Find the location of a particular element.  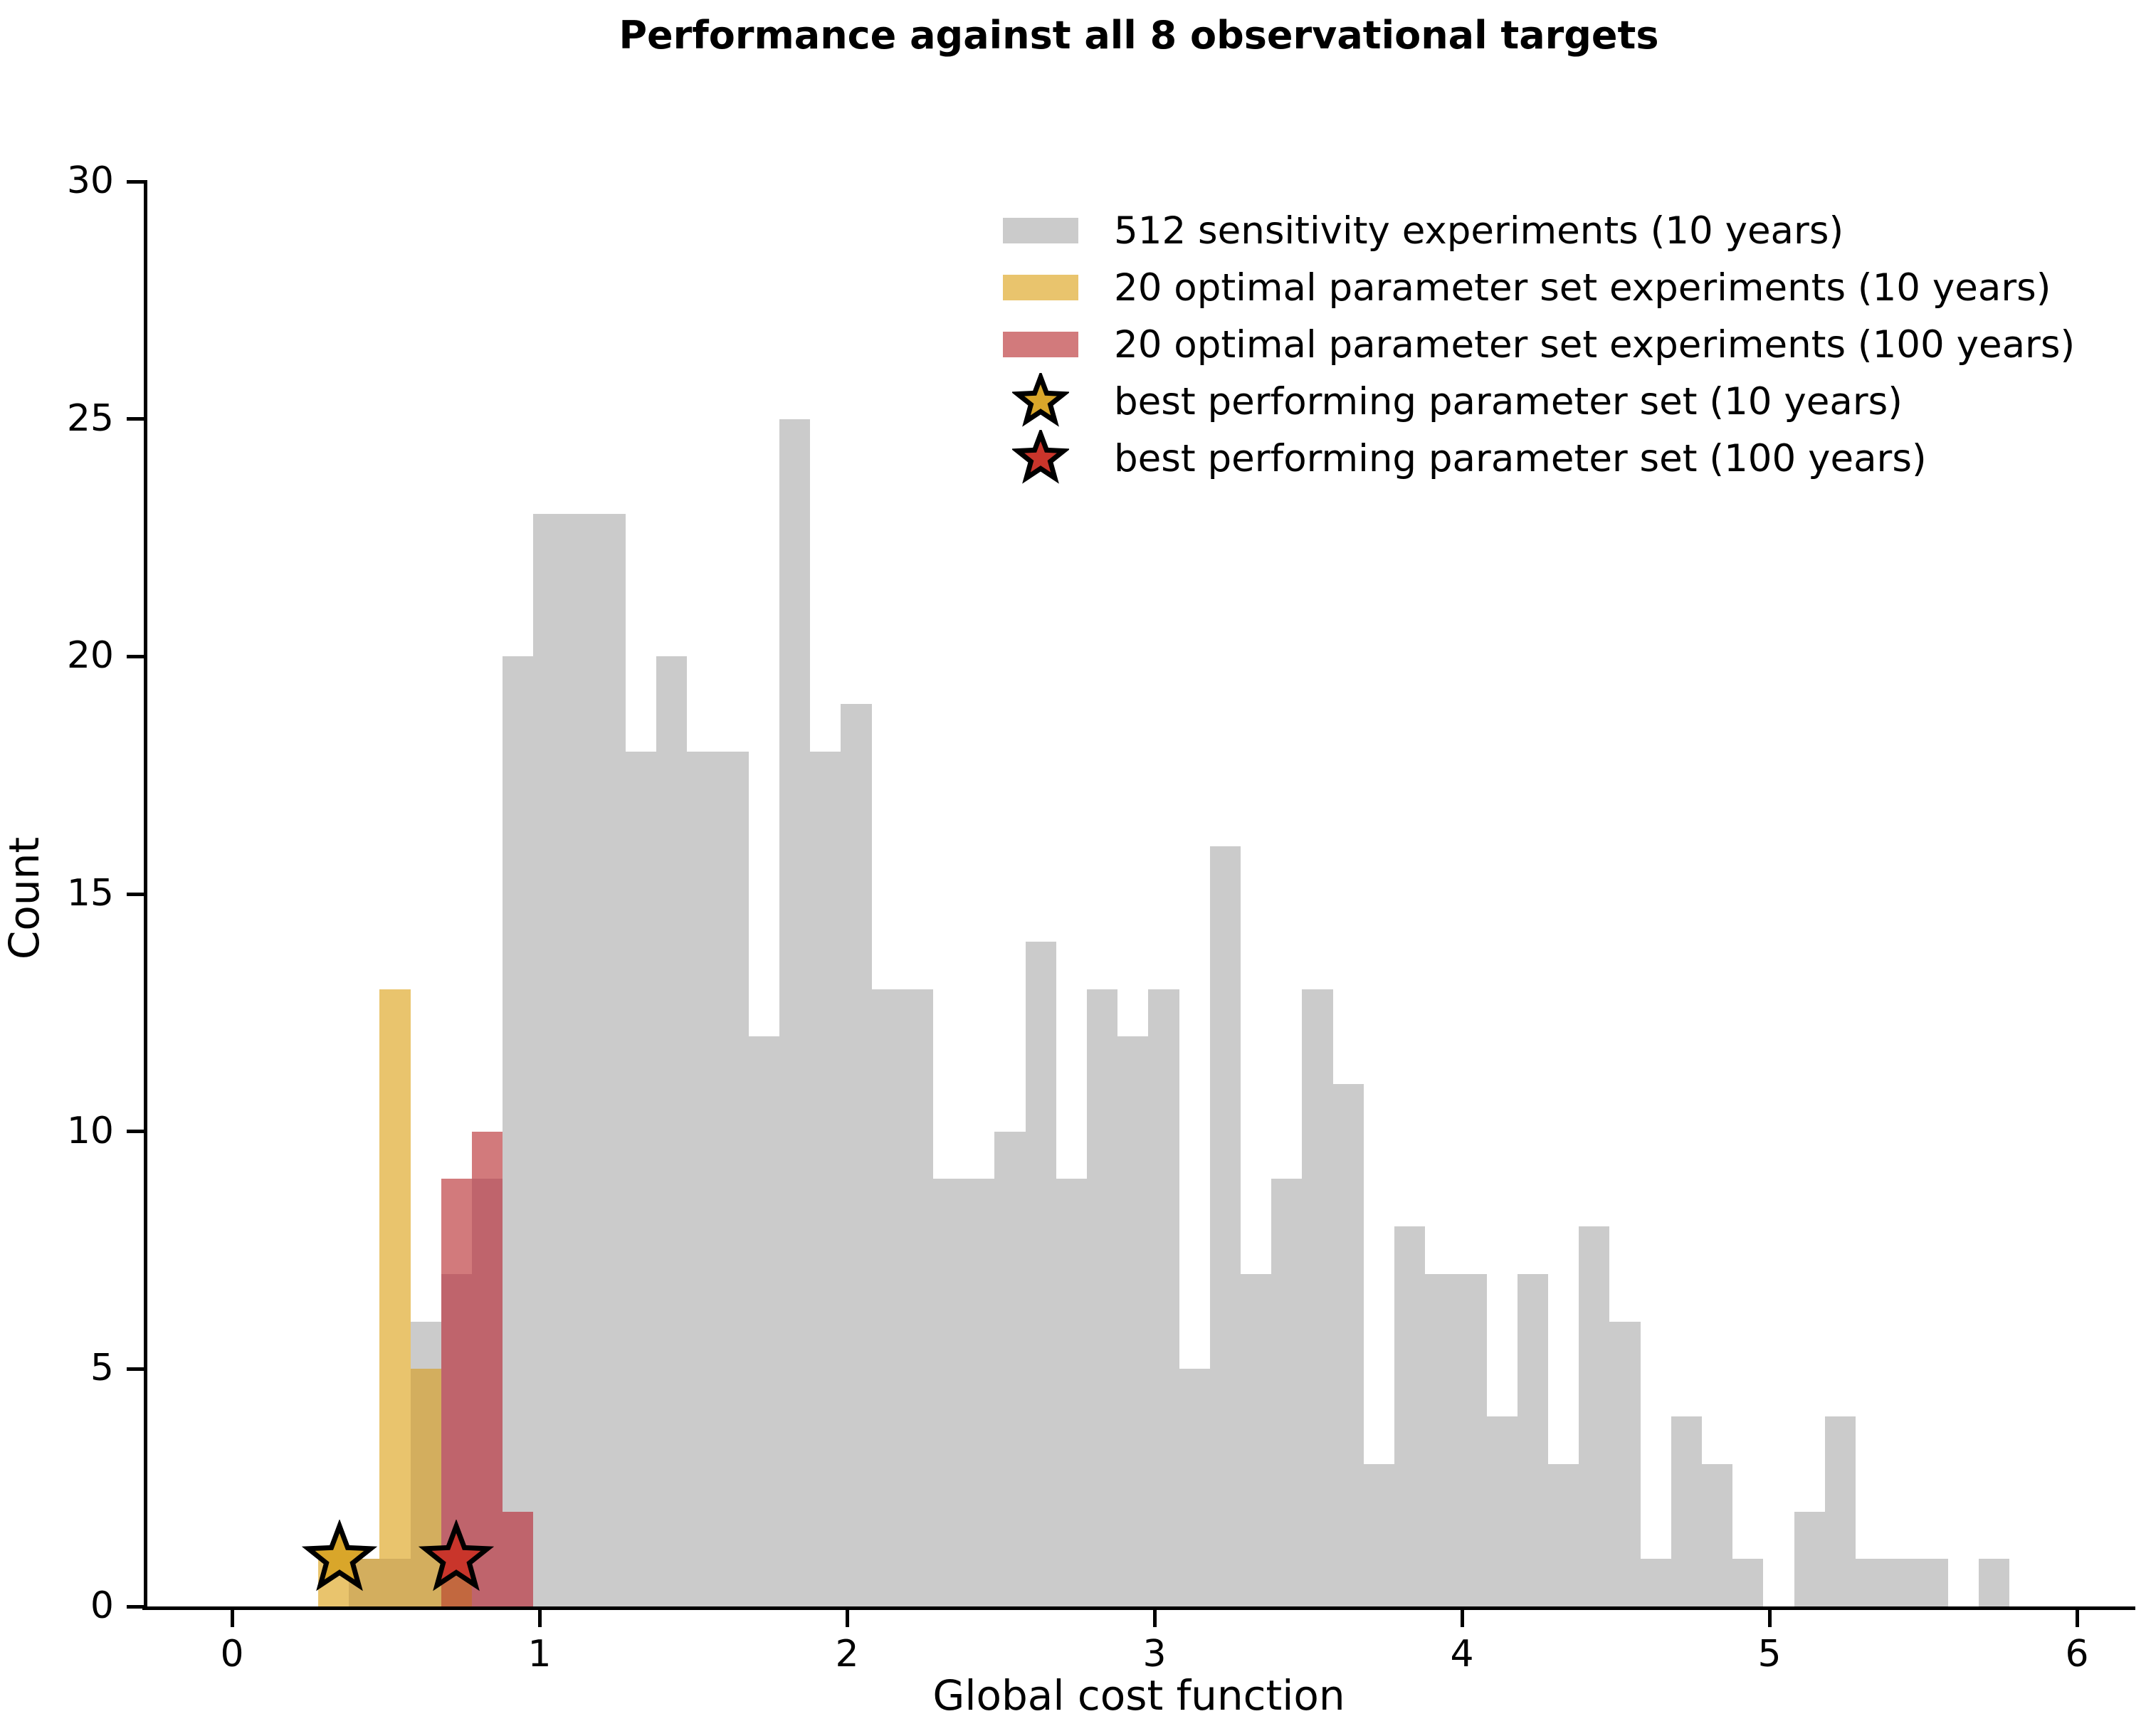

x-tick-label: 4 is located at coordinates (1462, 1654).